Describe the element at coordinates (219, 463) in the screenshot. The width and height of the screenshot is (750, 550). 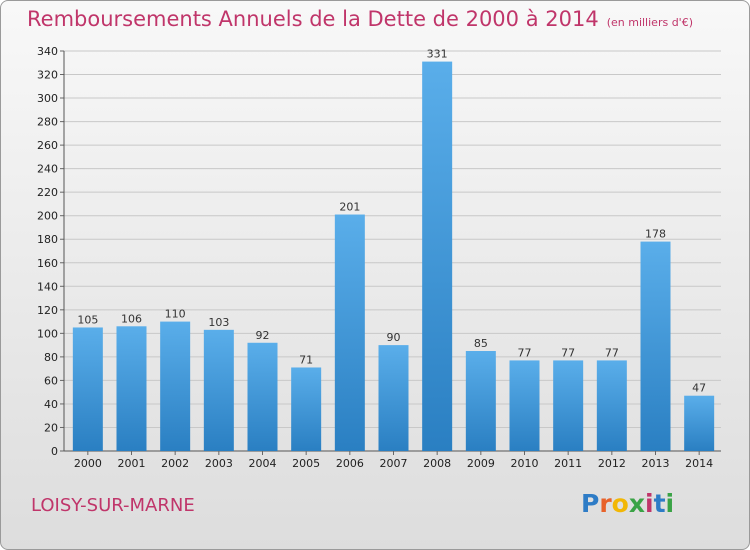
I see `x-tick-label: 2003` at that location.